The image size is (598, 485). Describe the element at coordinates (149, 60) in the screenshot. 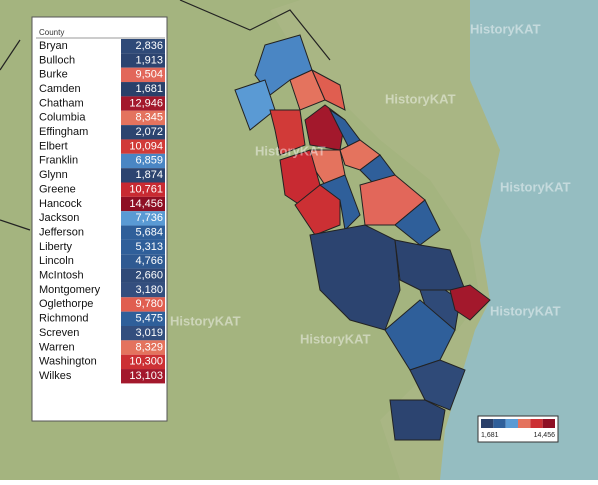

I see `county-value: 1,913` at that location.